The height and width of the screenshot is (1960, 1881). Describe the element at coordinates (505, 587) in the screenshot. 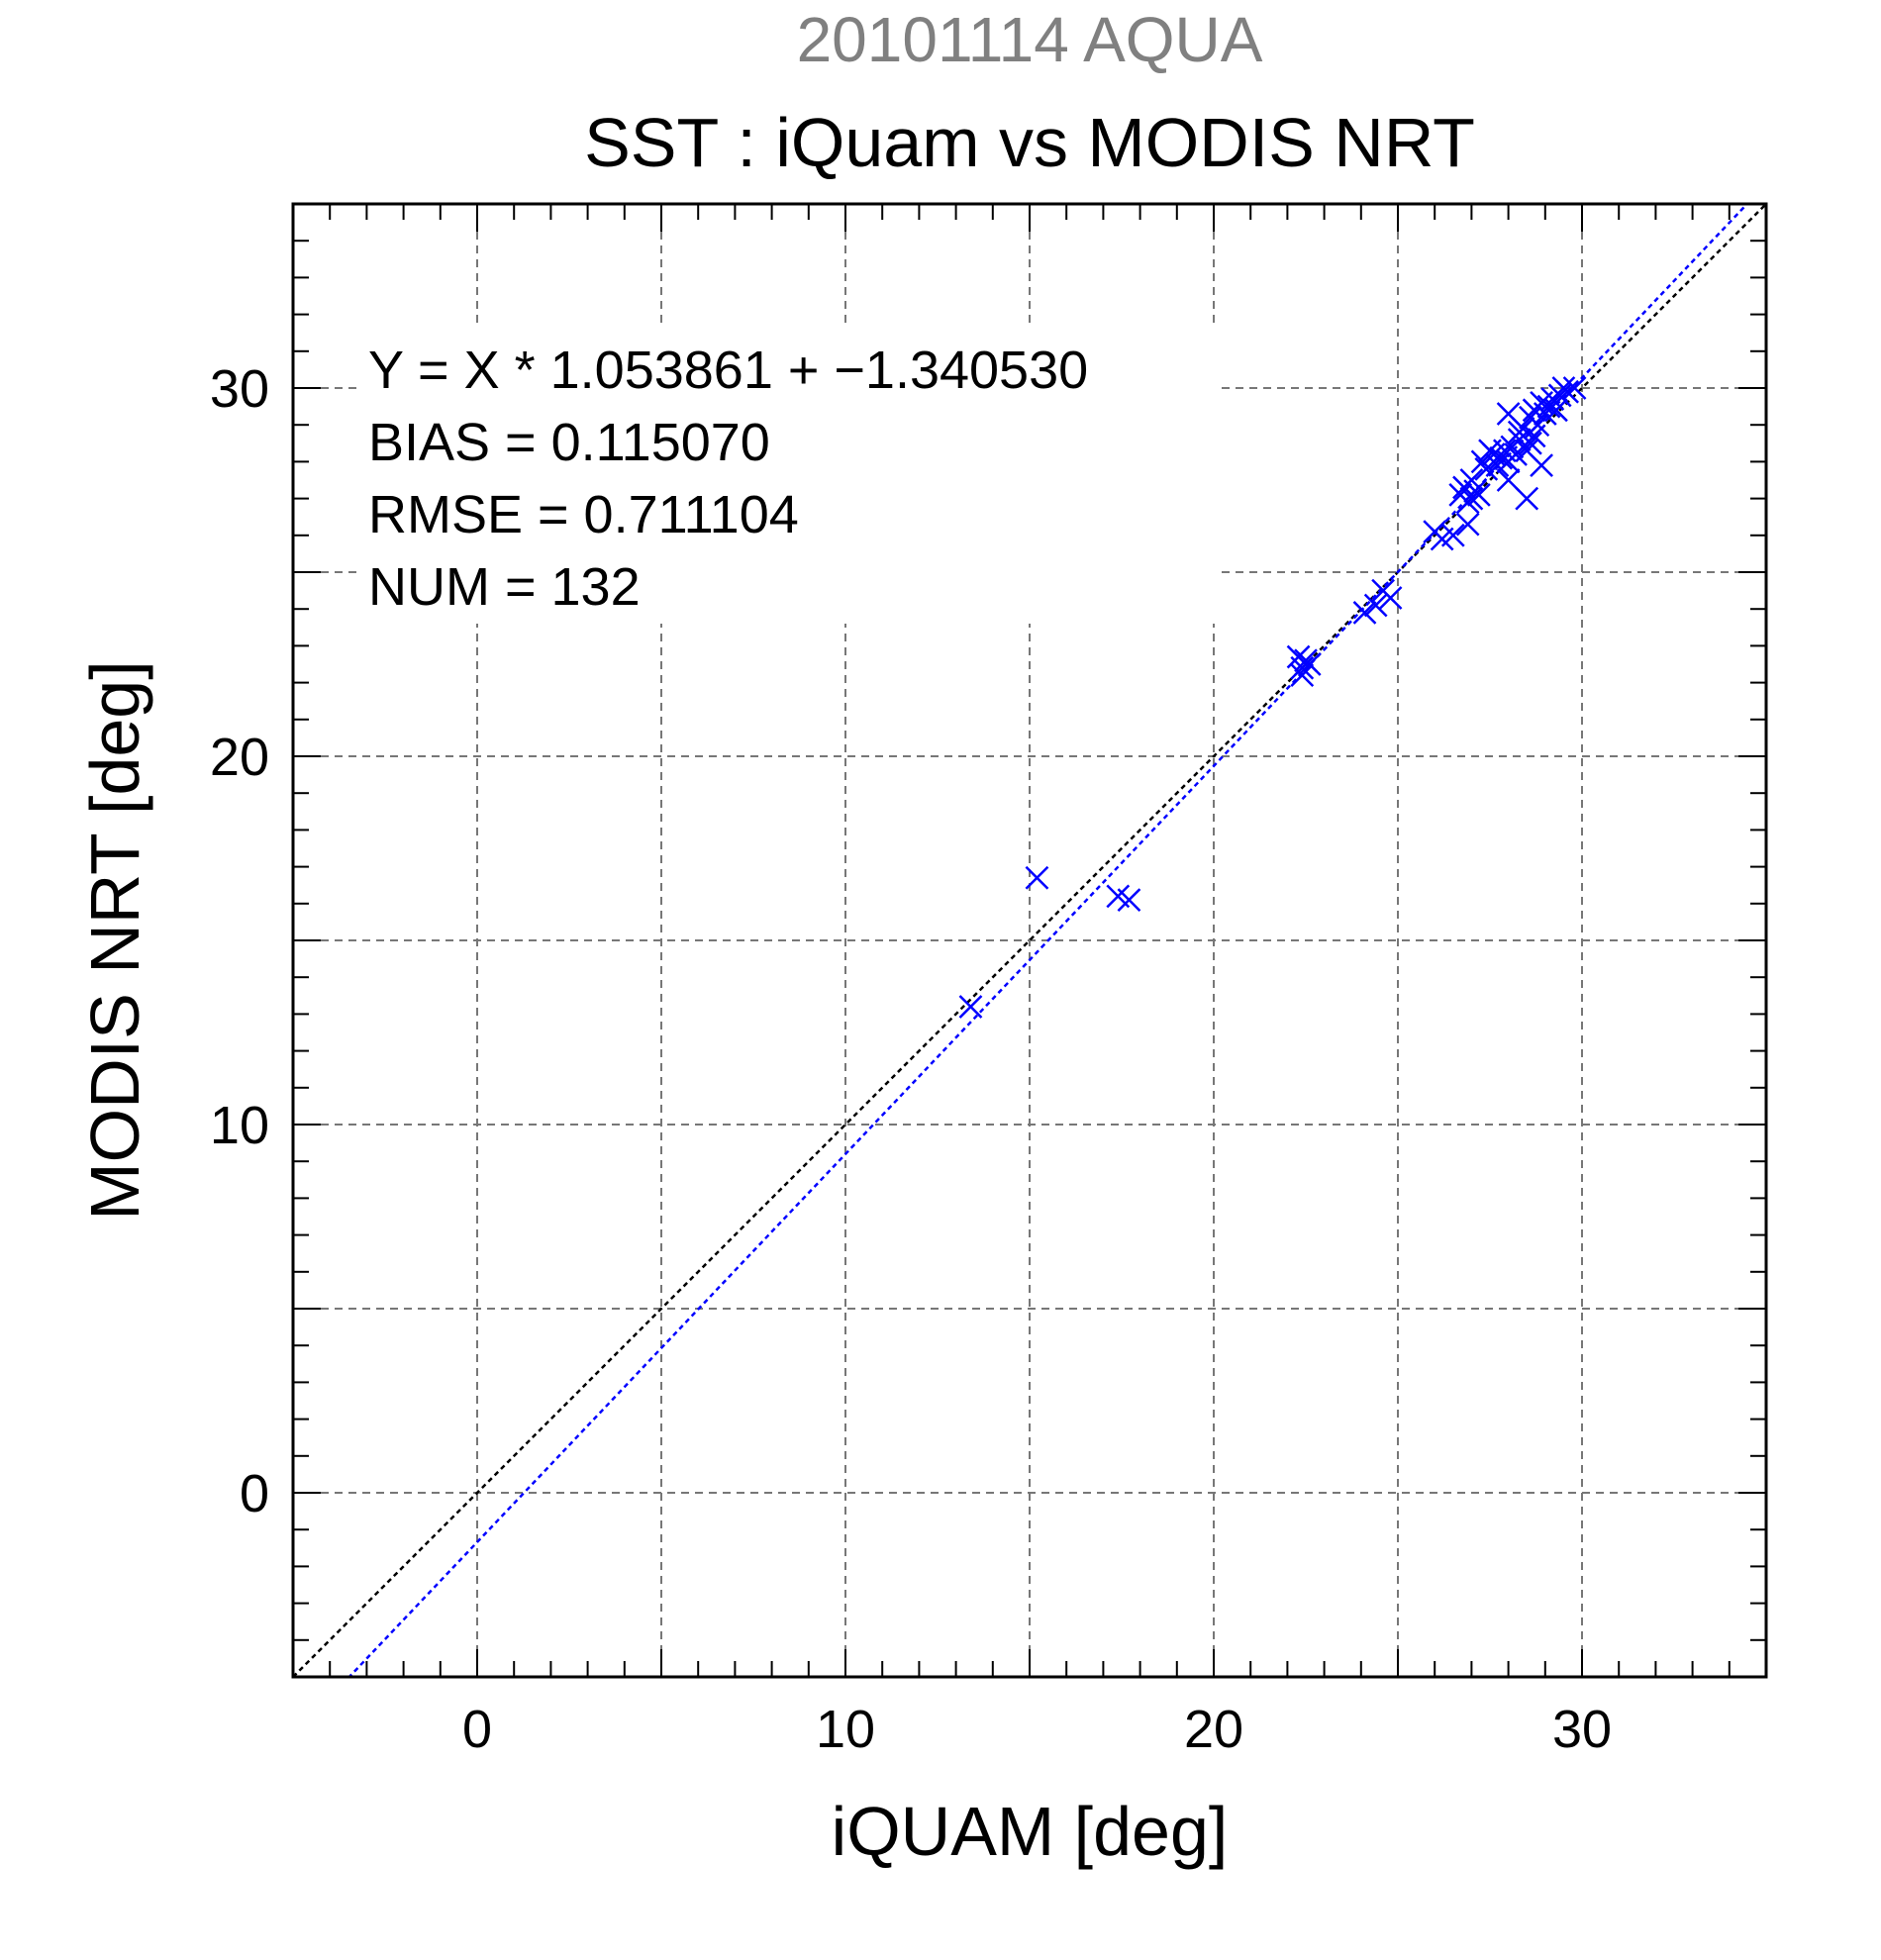

I see `stats-line: NUM = 132` at that location.